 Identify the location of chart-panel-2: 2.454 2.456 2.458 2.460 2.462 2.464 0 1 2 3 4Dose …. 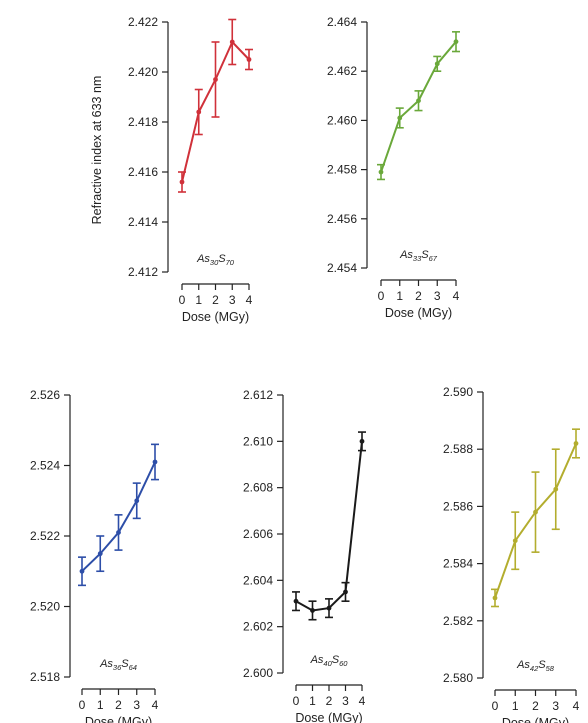
(393, 167).